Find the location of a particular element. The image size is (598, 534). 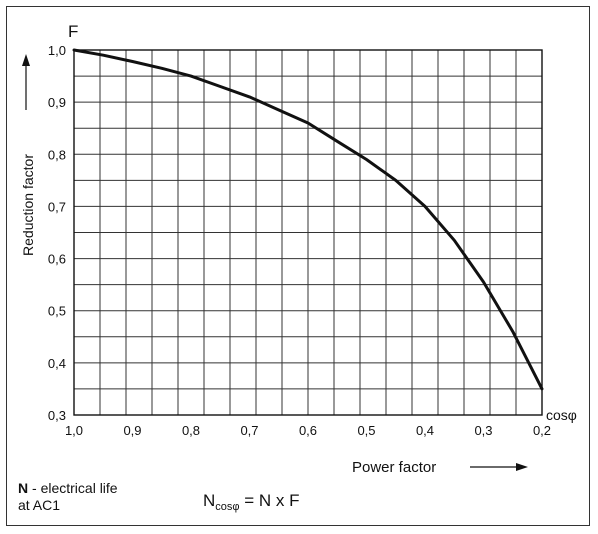

x-tick-label: 0,7 is located at coordinates (249, 430).